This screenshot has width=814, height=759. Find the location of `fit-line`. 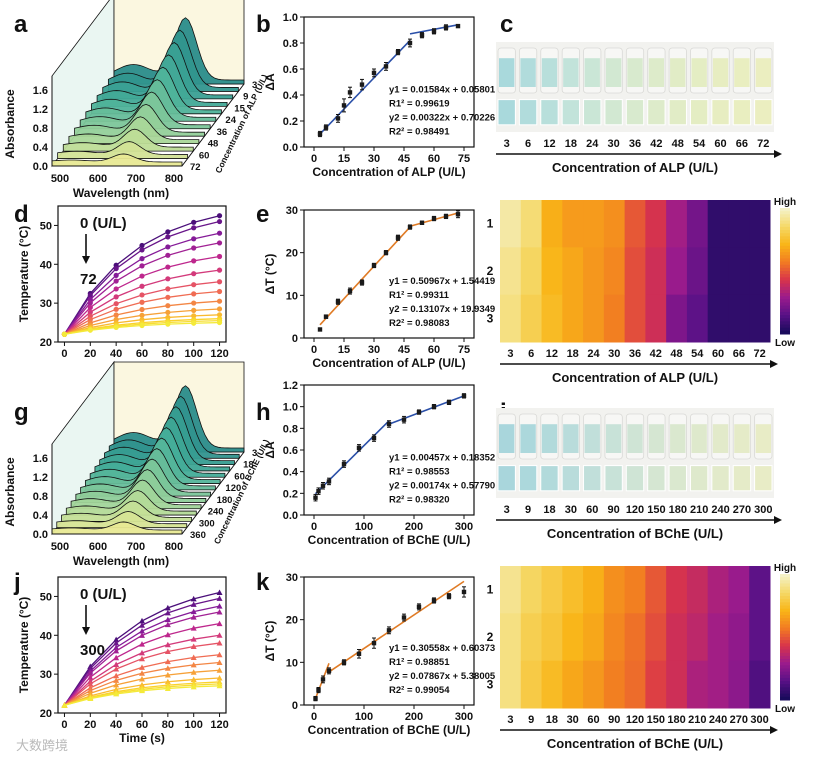

fit-line is located at coordinates (352, 457).